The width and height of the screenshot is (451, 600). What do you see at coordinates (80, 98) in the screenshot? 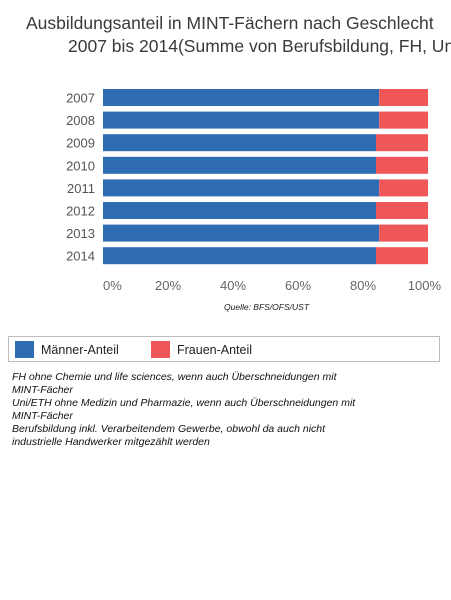
I see `y-tick-label: 2007` at bounding box center [80, 98].